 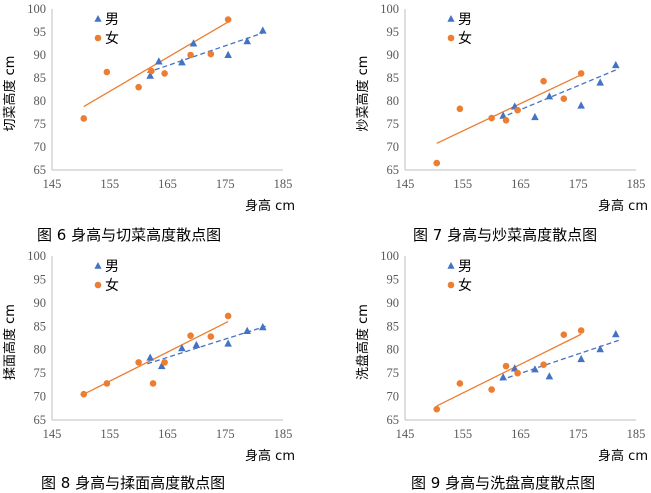 What do you see at coordinates (10, 94) in the screenshot?
I see `y-axis-label: 切菜高度 cm` at bounding box center [10, 94].